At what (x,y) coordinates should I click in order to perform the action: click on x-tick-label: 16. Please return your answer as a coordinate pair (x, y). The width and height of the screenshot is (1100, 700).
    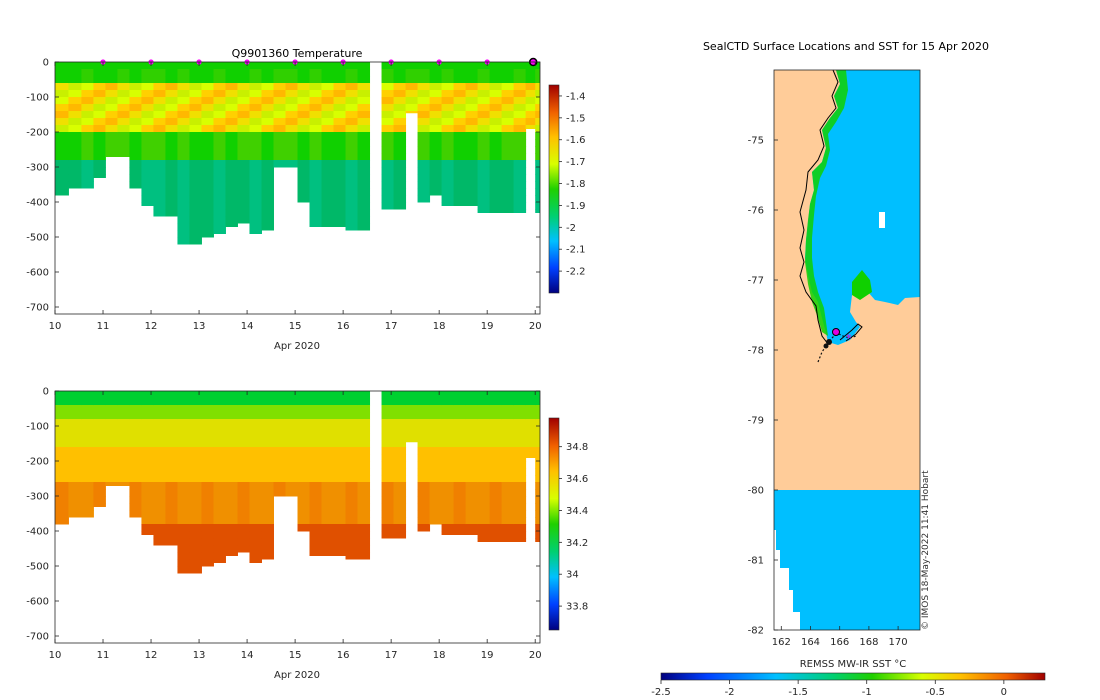
    Looking at the image, I should click on (343, 326).